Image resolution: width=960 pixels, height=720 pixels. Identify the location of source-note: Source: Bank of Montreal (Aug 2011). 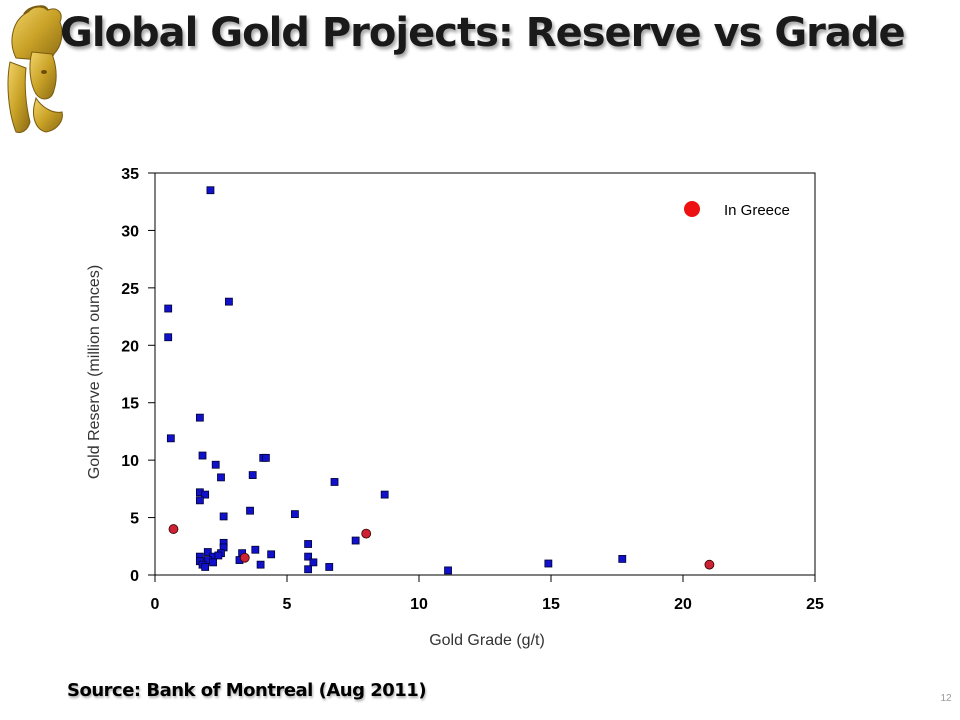
(247, 690).